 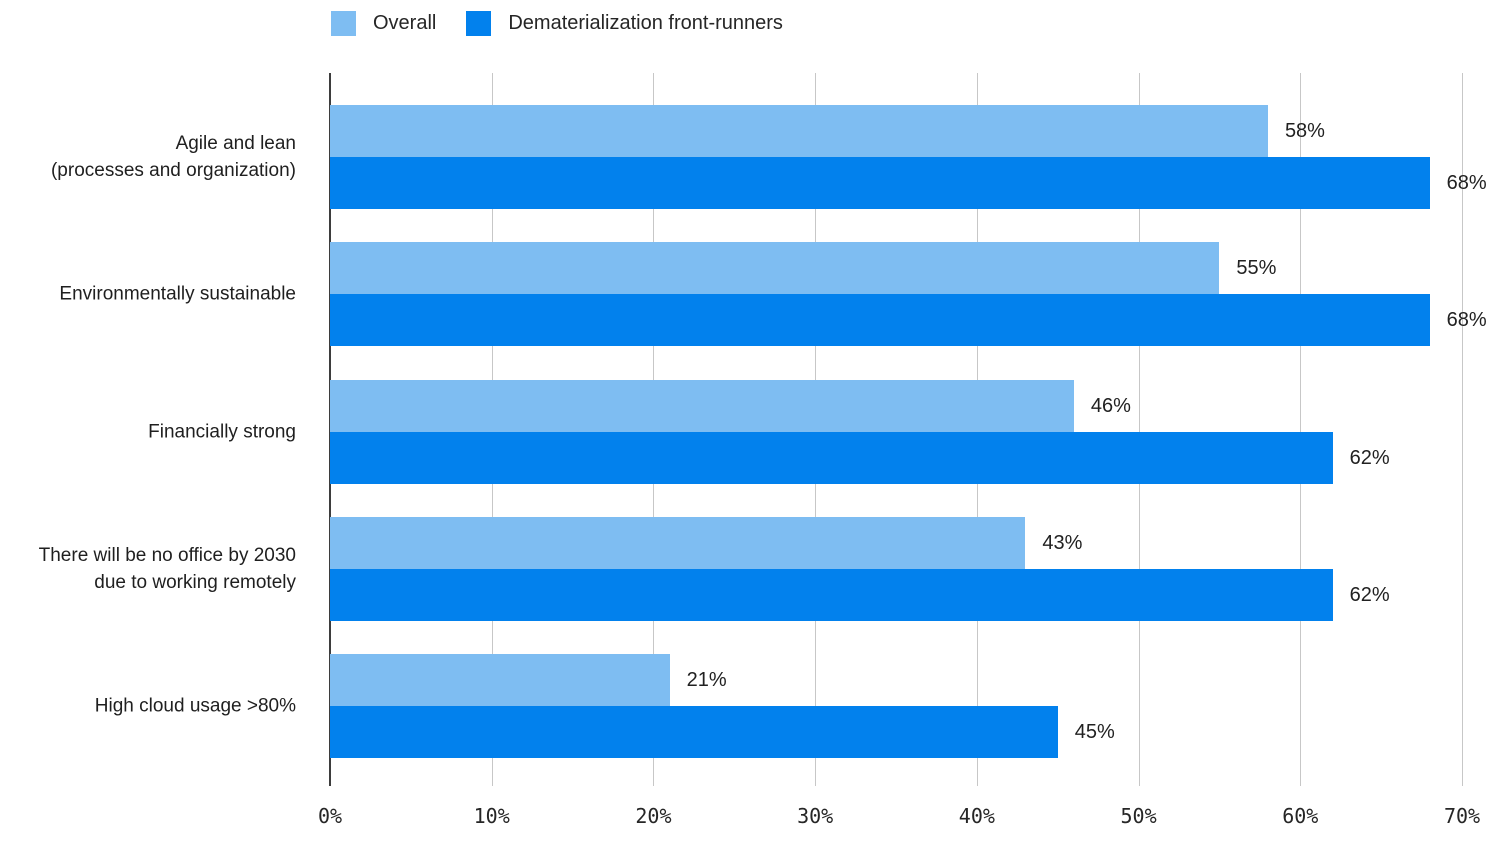 What do you see at coordinates (1304, 131) in the screenshot?
I see `bar-value-label: 58%` at bounding box center [1304, 131].